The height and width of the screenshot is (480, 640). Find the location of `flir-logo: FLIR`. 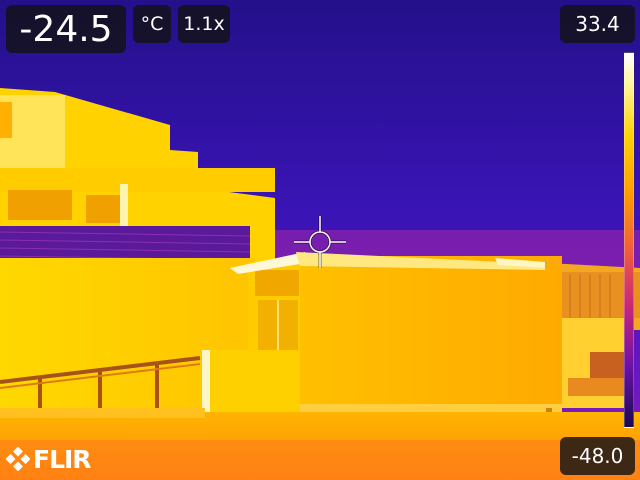

flir-logo: FLIR is located at coordinates (49, 459).